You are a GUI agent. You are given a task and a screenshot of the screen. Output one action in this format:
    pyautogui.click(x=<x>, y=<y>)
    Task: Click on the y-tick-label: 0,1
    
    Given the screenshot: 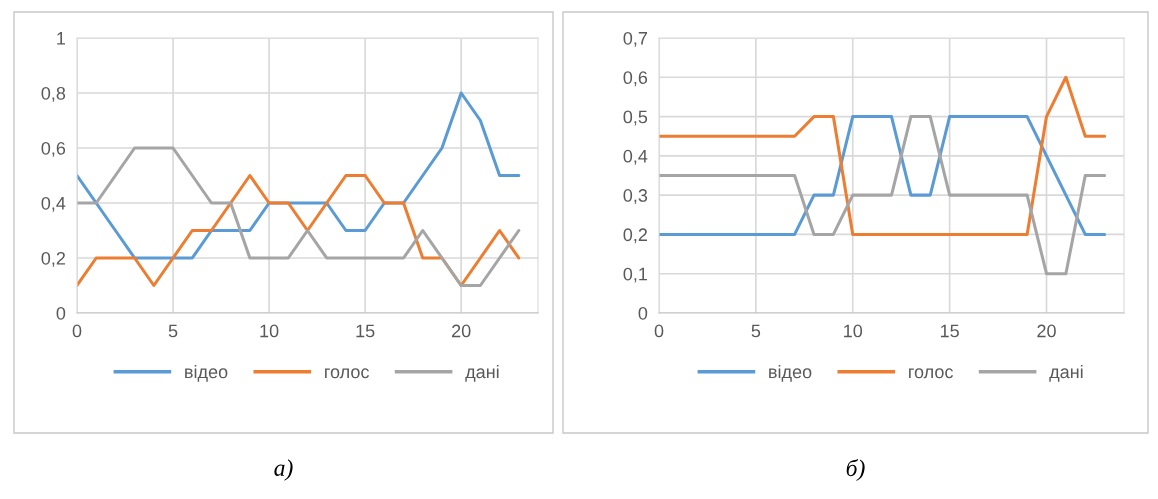 What is the action you would take?
    pyautogui.click(x=635, y=275)
    